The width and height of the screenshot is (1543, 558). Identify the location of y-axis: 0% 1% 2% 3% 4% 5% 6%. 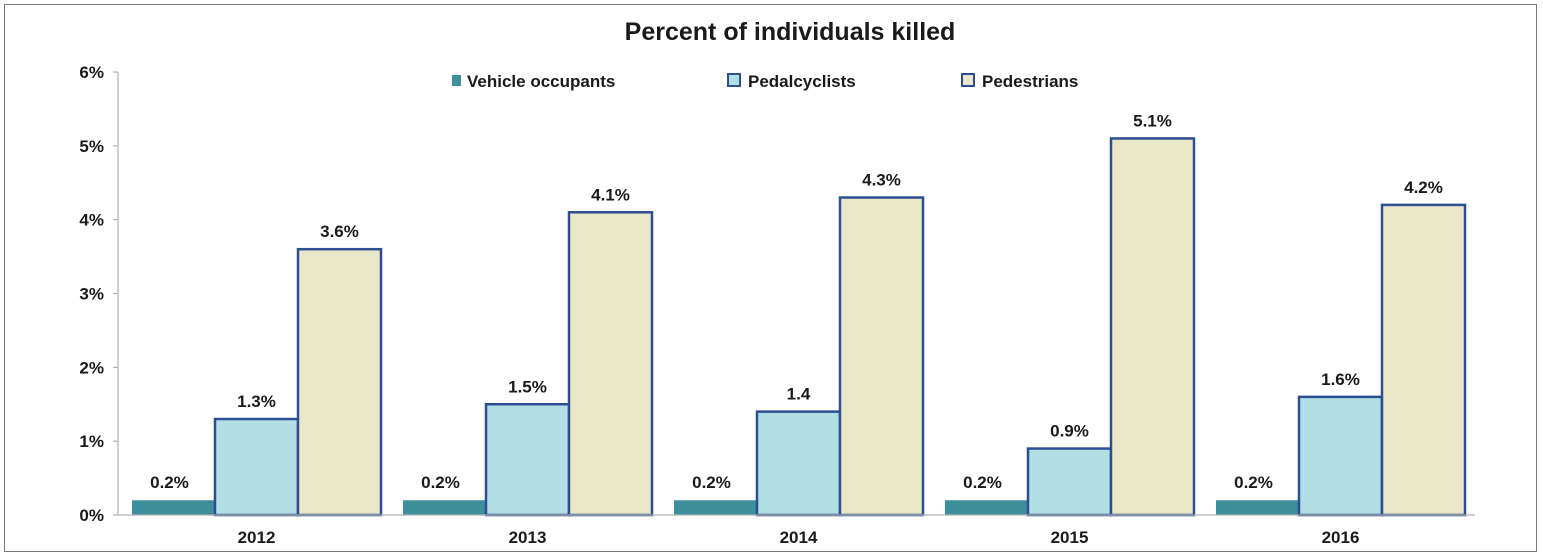
(99, 294).